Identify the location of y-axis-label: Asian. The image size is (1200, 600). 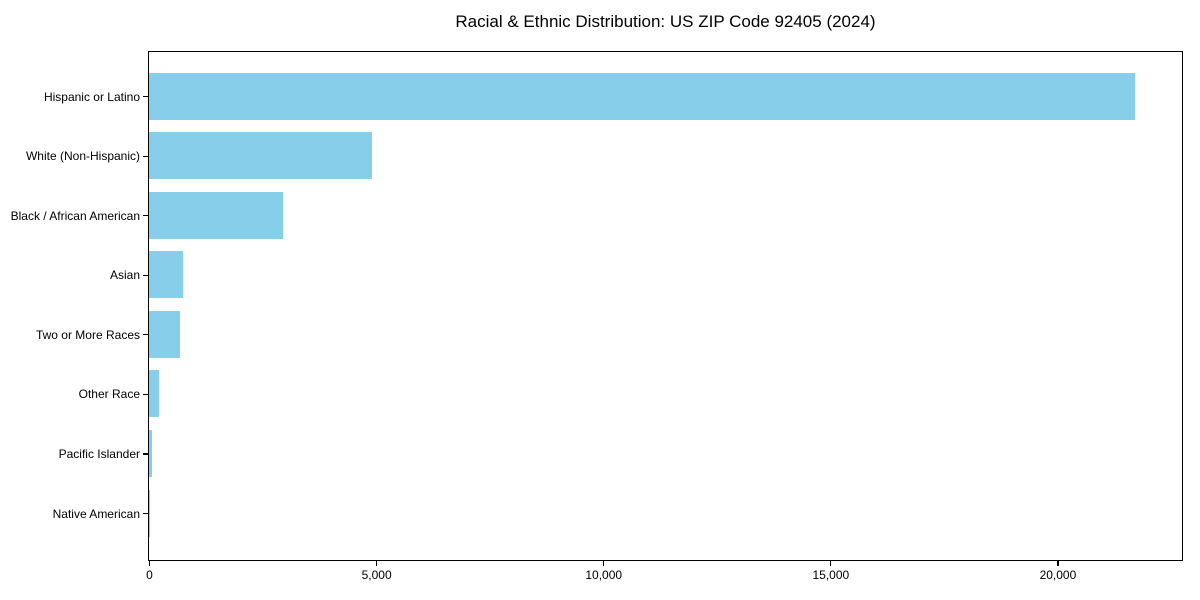
(124, 275).